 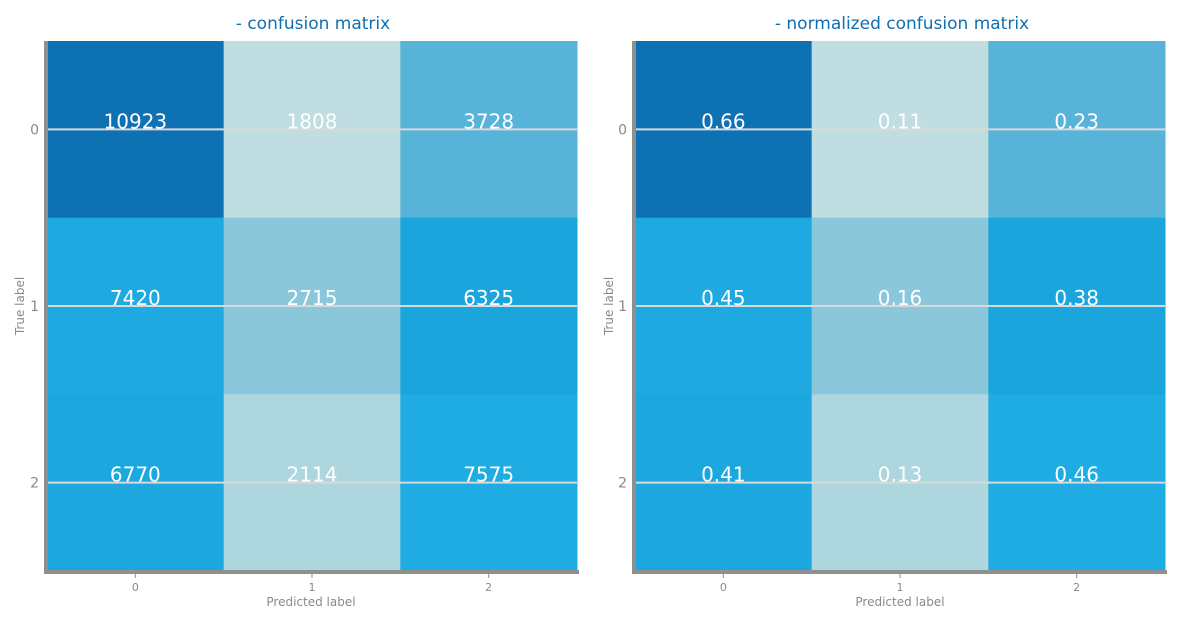 I want to click on cell-label-r0-c0: 10923, so click(x=136, y=121).